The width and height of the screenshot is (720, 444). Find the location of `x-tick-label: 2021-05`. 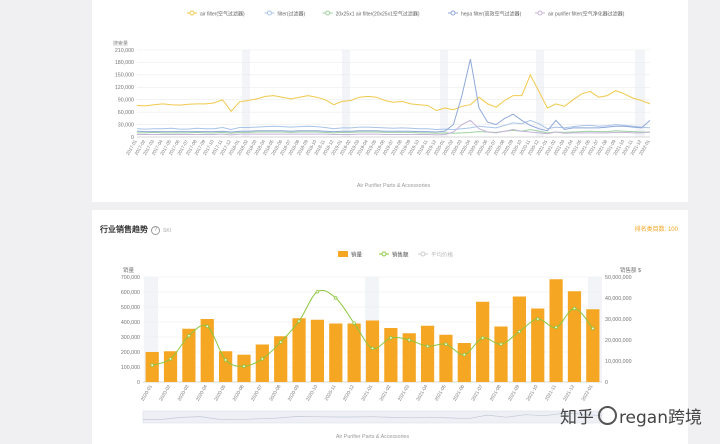

x-tick-label: 2021-05 is located at coordinates (441, 393).